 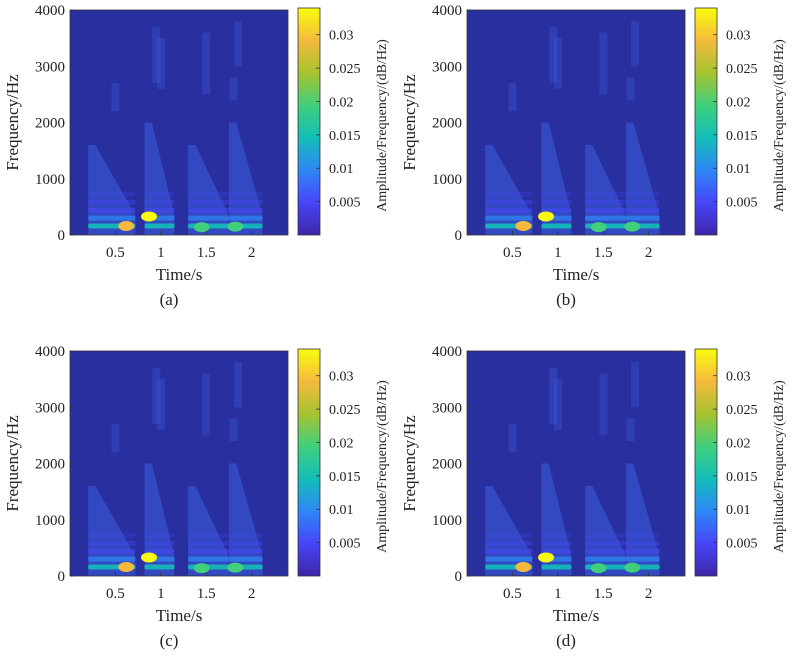 I want to click on colorbar-tick-label: 0.01, so click(x=341, y=169).